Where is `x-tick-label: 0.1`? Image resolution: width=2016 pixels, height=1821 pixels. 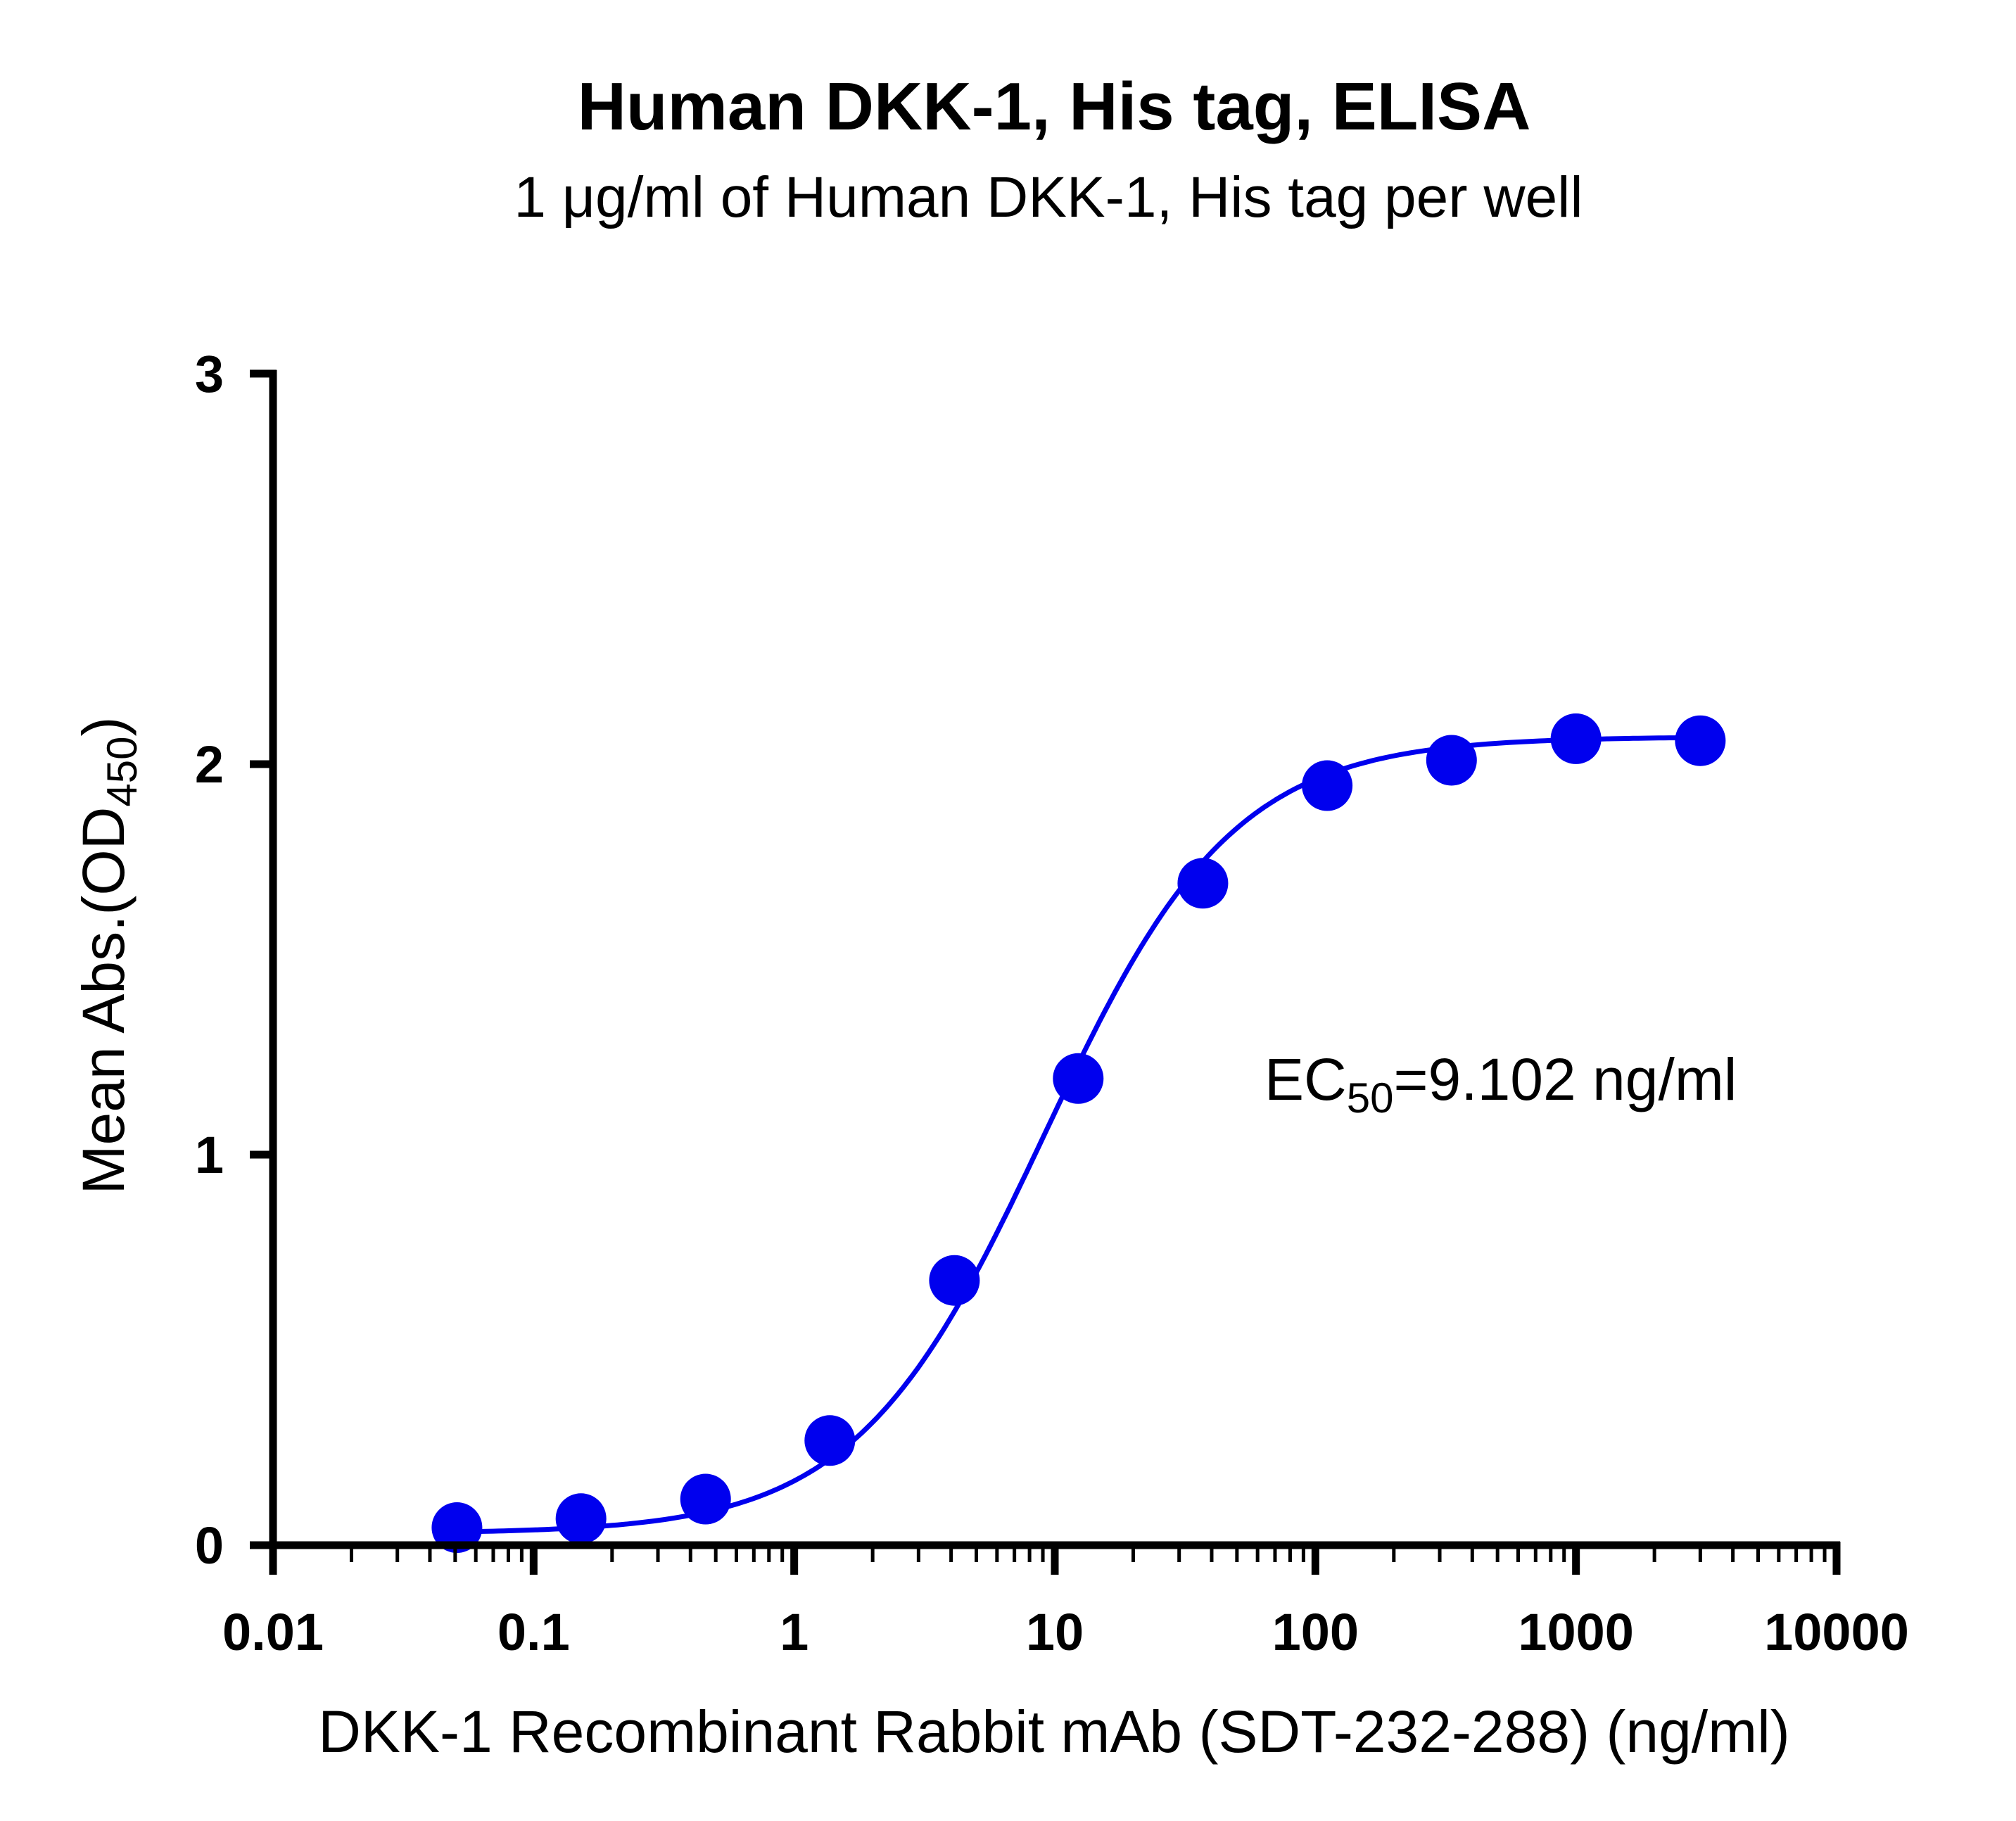
x-tick-label: 0.1 is located at coordinates (533, 1632).